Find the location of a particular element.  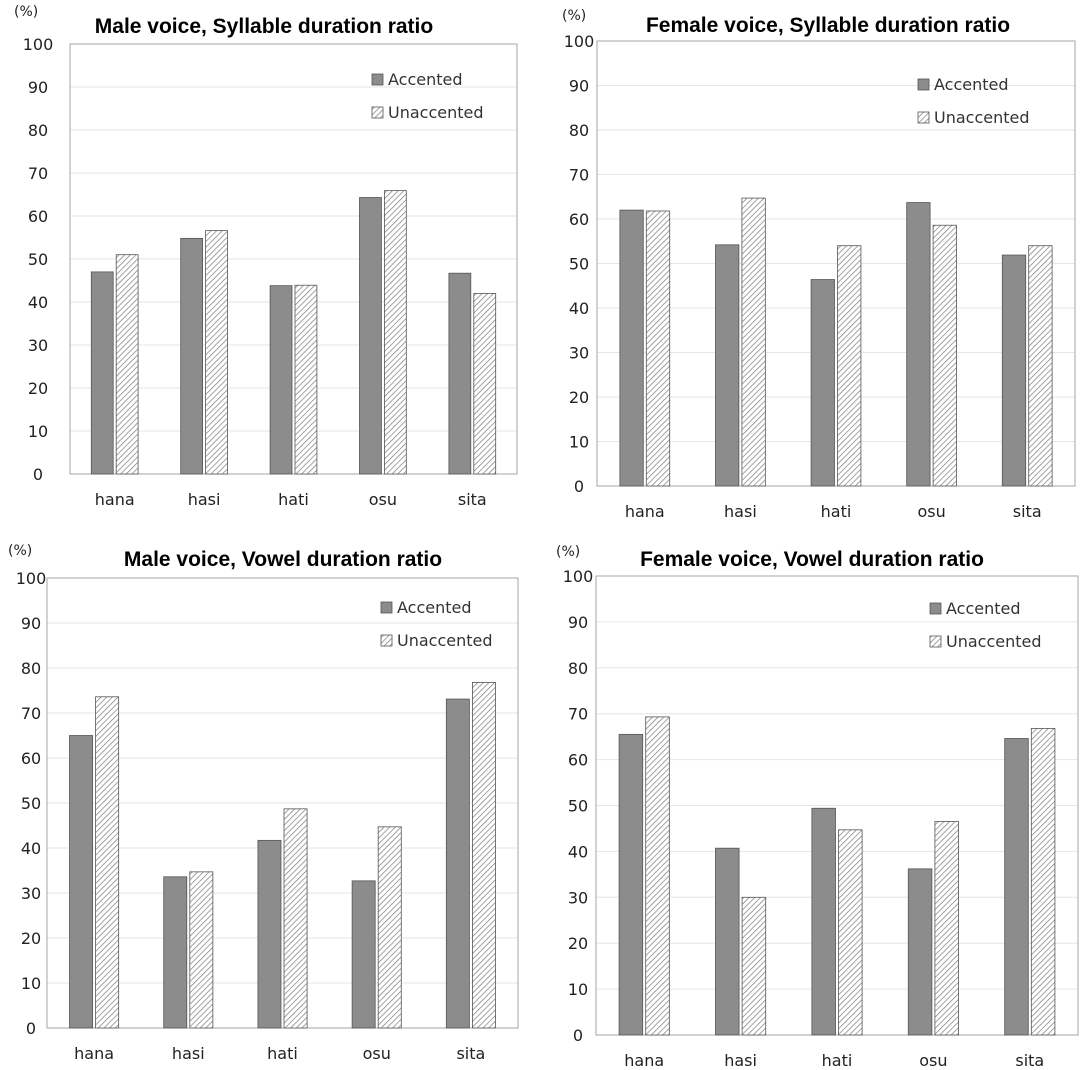

y-tick-label: 60 is located at coordinates (38, 216).